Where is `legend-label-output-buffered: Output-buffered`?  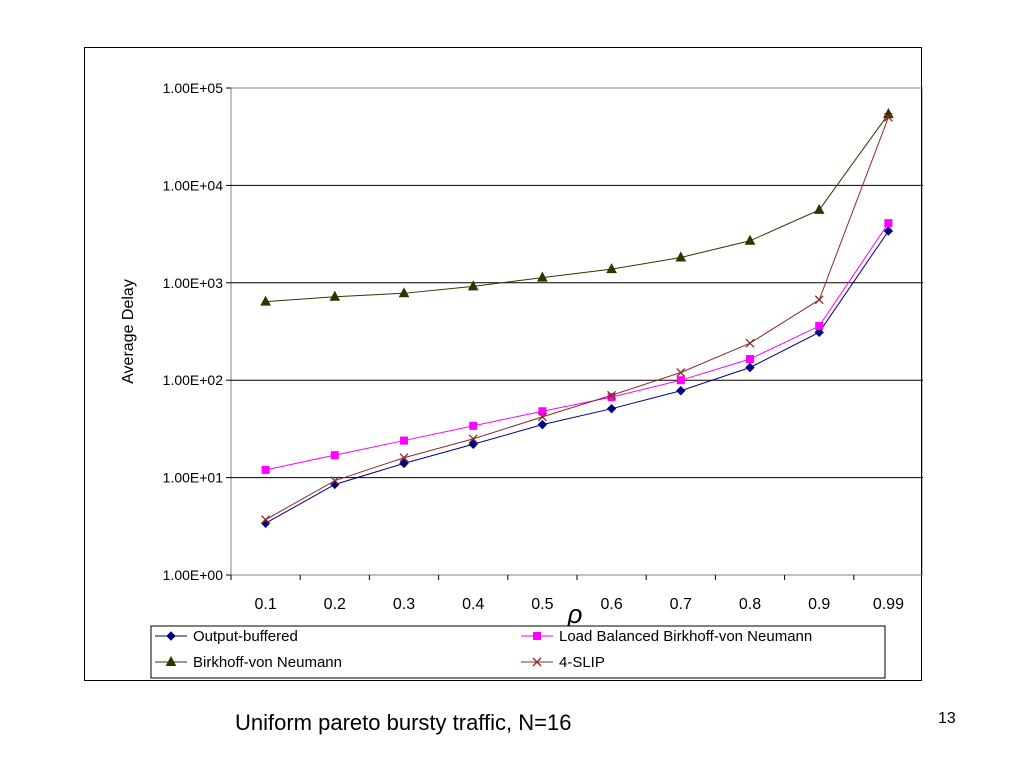 legend-label-output-buffered: Output-buffered is located at coordinates (245, 636).